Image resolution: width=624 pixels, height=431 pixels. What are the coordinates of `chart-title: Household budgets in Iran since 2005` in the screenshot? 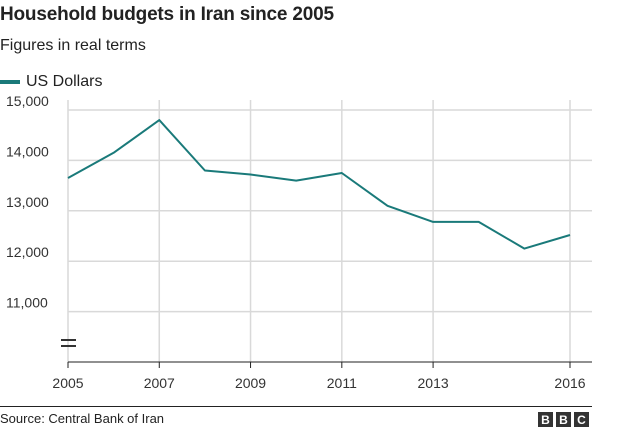 It's located at (167, 14).